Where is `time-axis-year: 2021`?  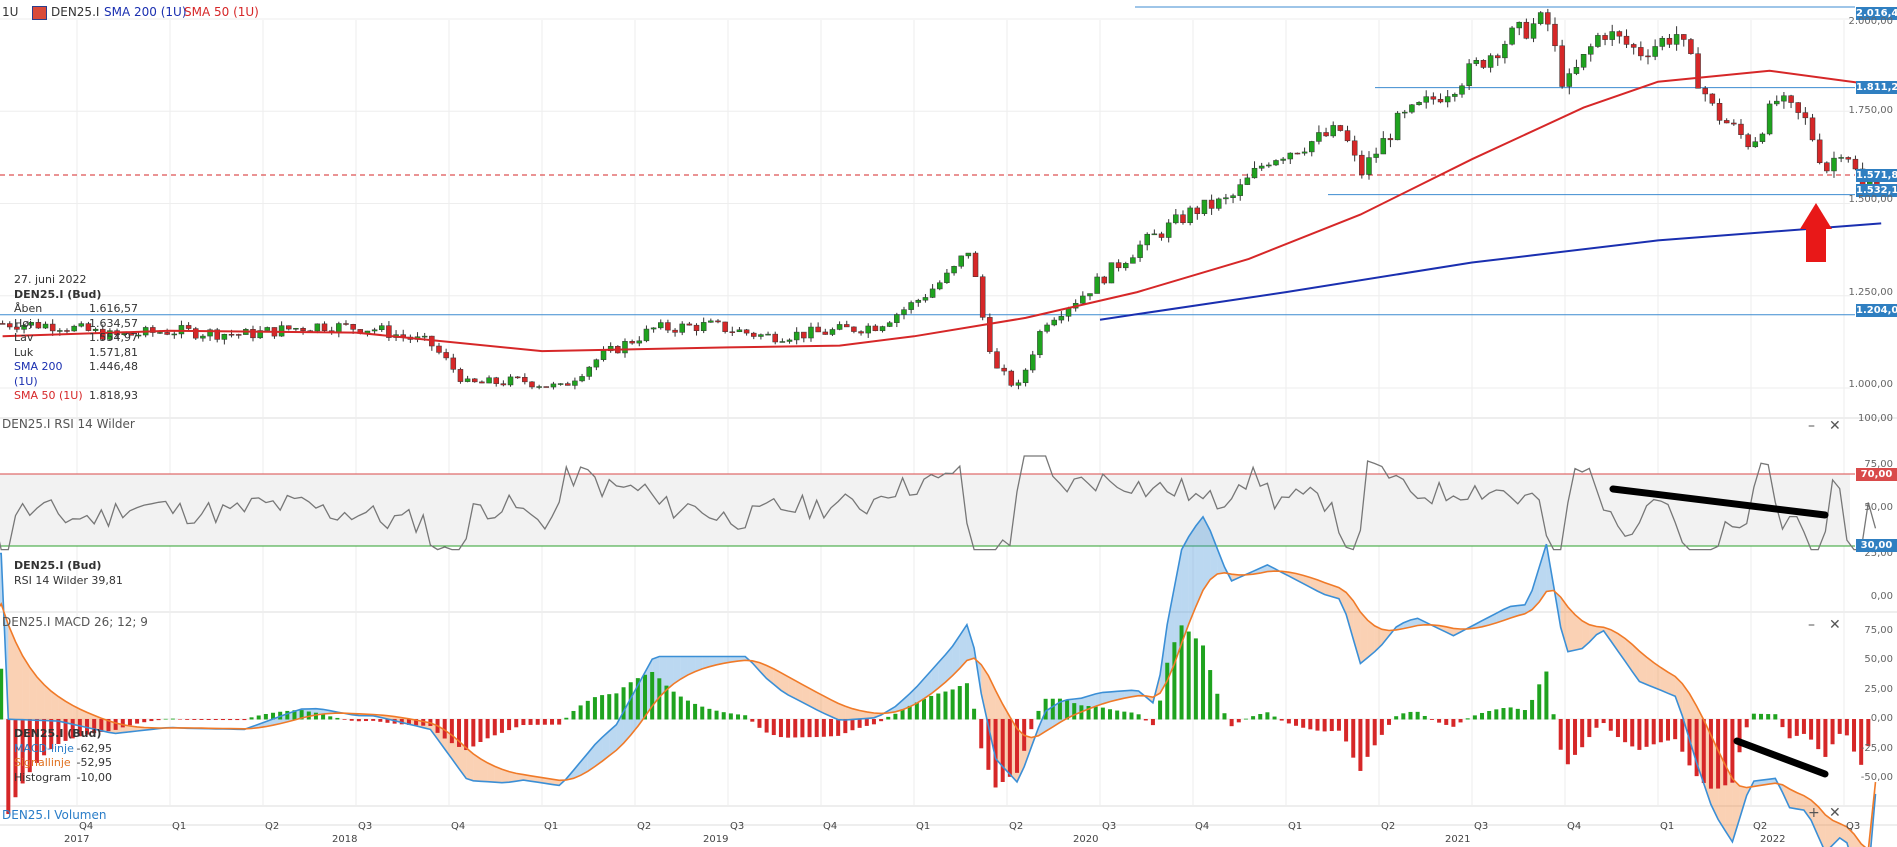
time-axis-year: 2021 is located at coordinates (1458, 839).